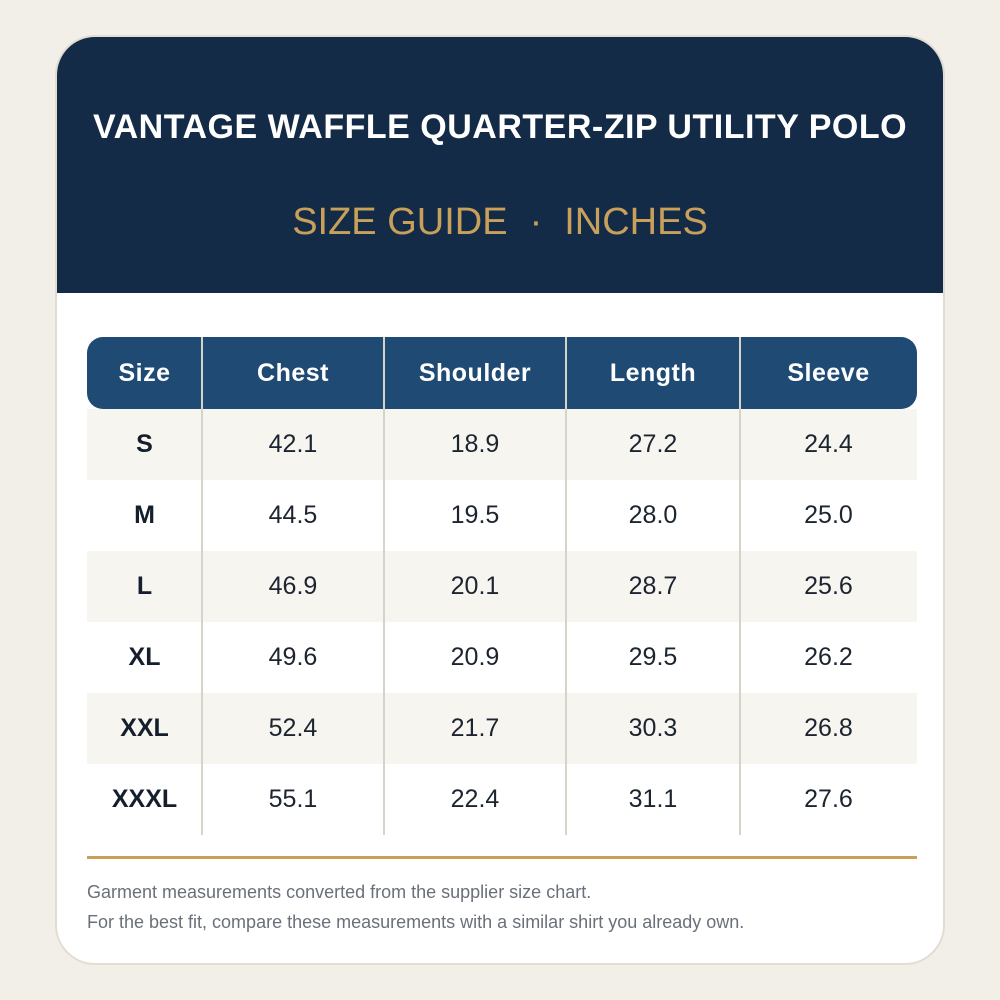 This screenshot has width=1000, height=1000. I want to click on subtitle-size-guide: SIZE GUIDE, so click(400, 222).